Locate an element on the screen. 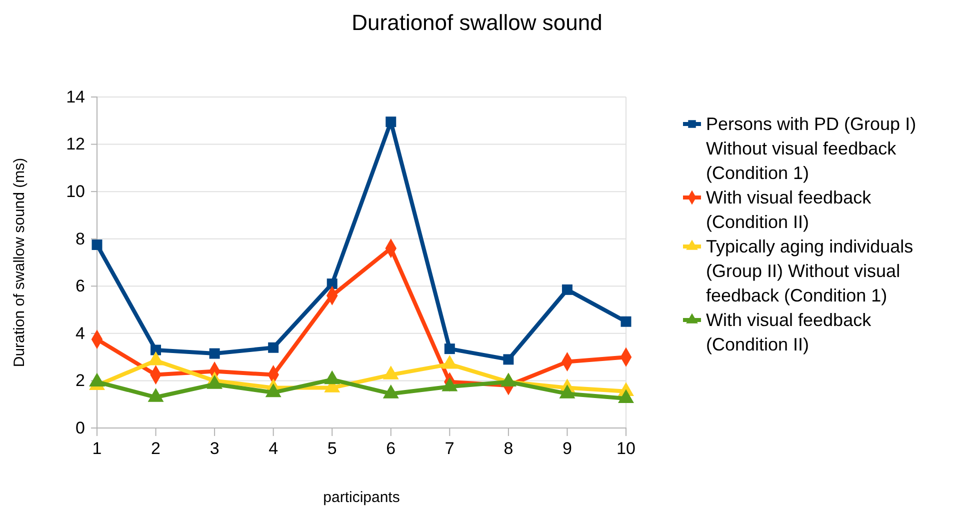  legend-label: Typically aging individuals (Group II) Without visual feedback (Condition 1) is located at coordinates (810, 271).